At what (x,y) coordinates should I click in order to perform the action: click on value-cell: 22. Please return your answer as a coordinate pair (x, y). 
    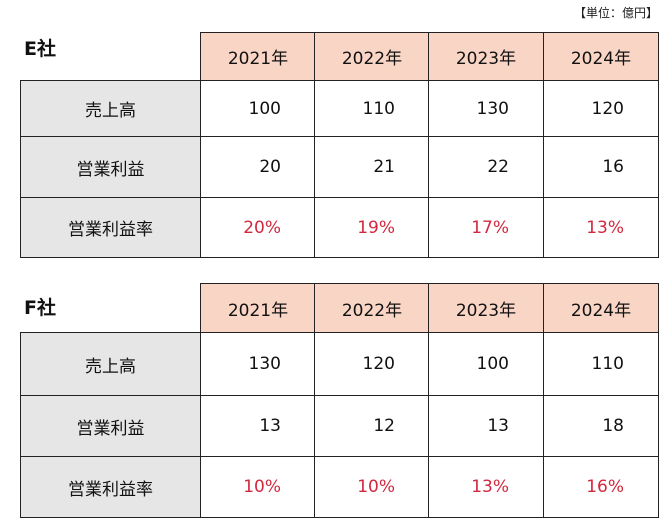
    Looking at the image, I should click on (486, 167).